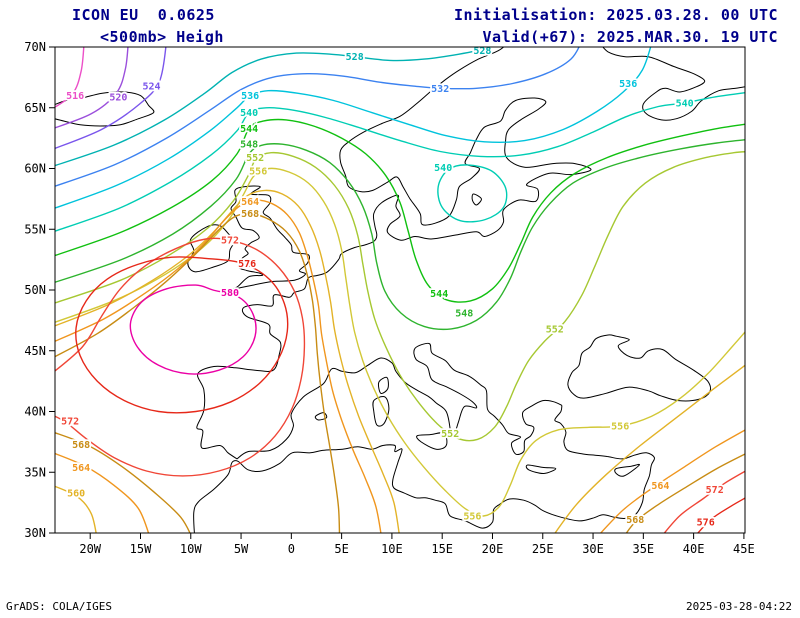 This screenshot has height=618, width=800. I want to click on y-tick-label: 55N, so click(35, 229).